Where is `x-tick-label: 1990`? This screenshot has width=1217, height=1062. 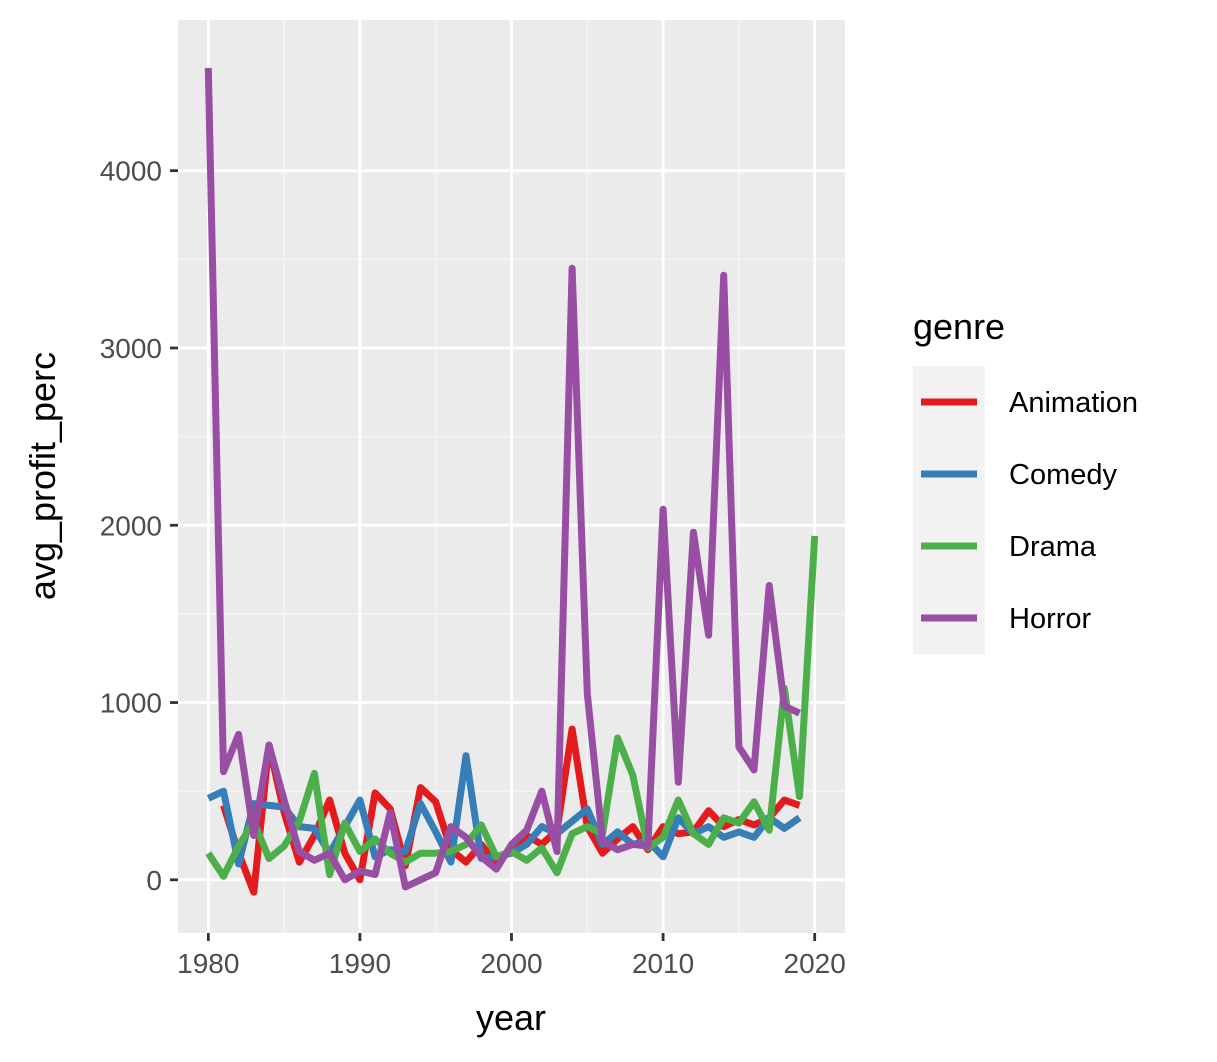 x-tick-label: 1990 is located at coordinates (360, 963).